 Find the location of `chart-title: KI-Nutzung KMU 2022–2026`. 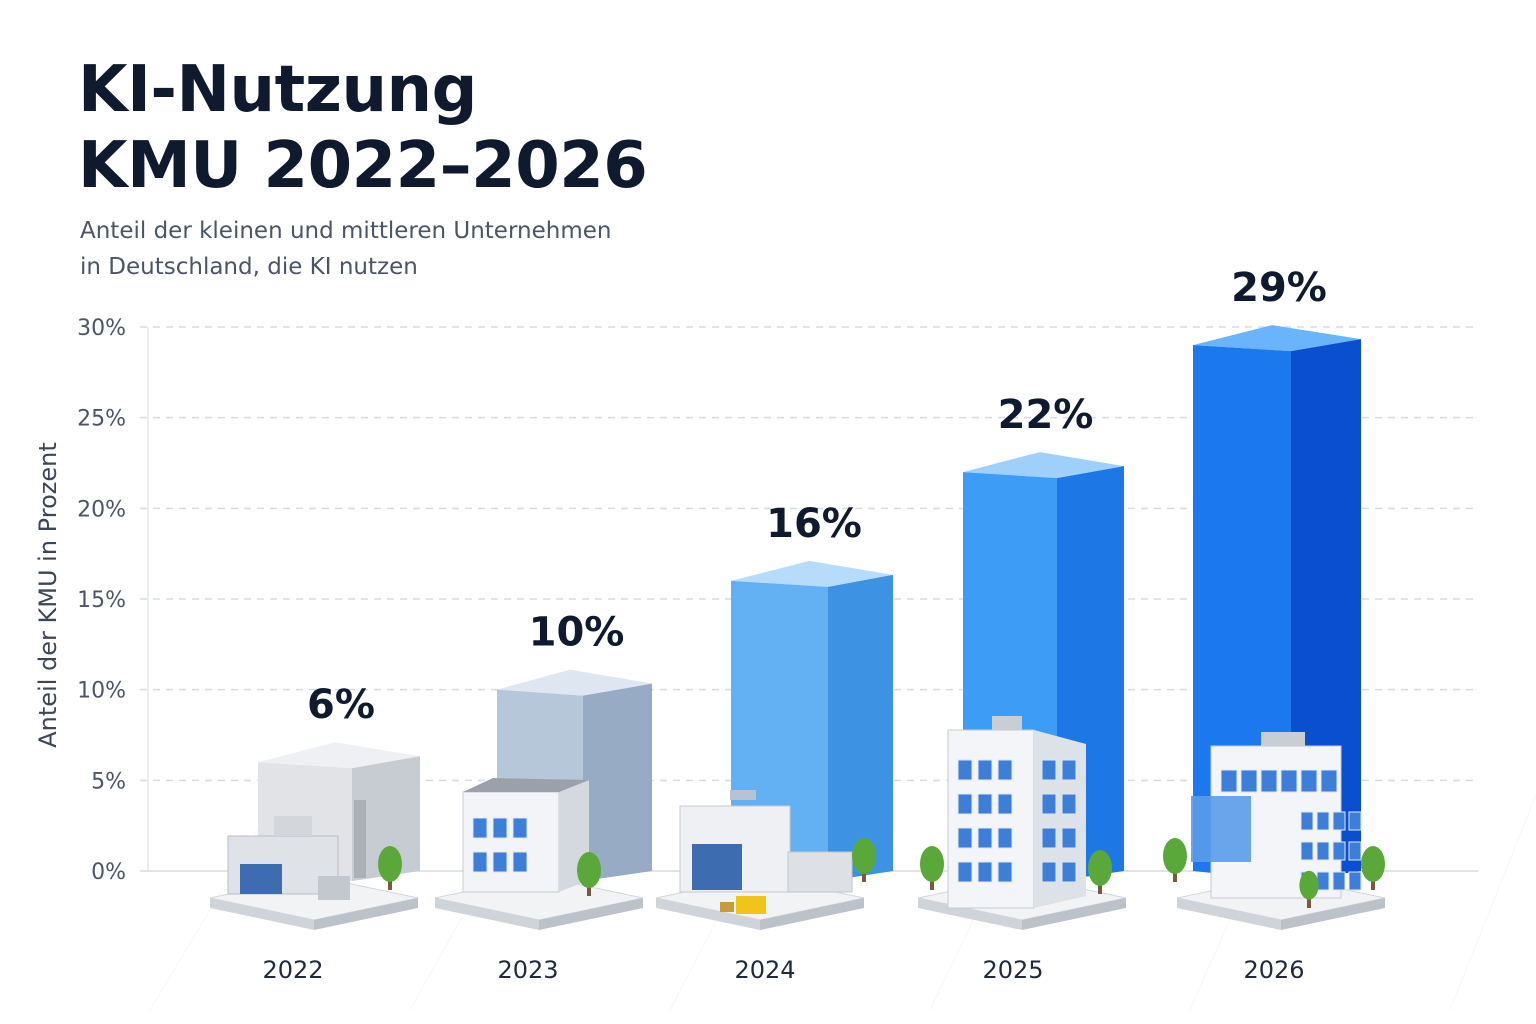

chart-title: KI-Nutzung KMU 2022–2026 is located at coordinates (363, 128).